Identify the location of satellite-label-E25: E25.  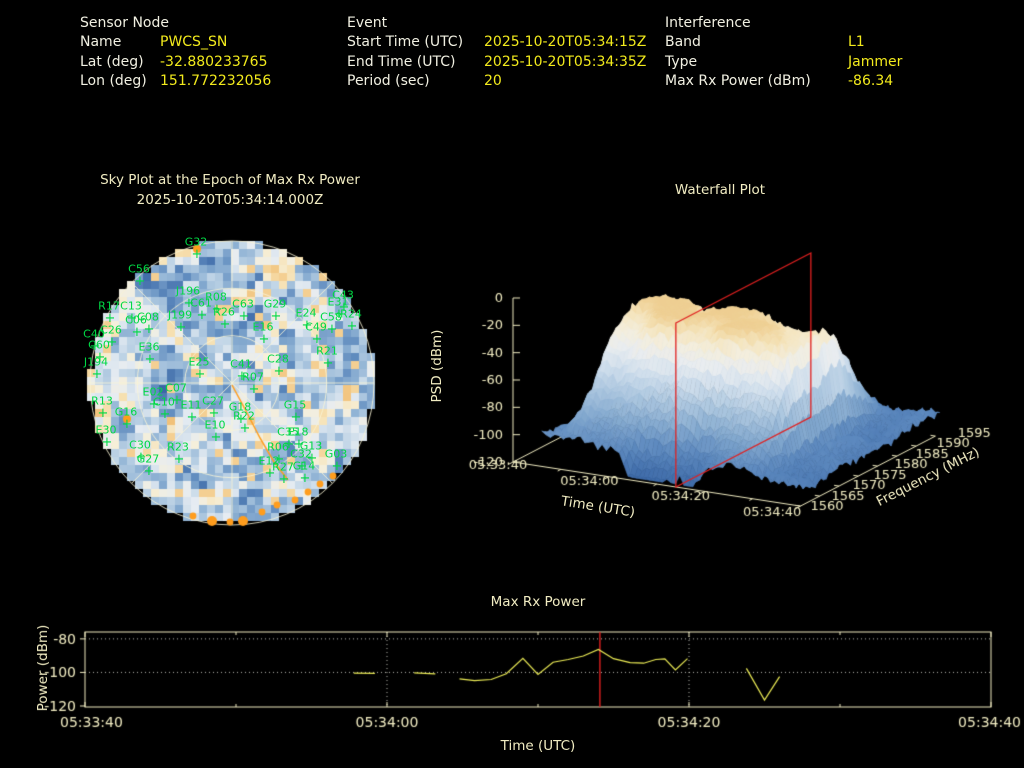
(199, 362).